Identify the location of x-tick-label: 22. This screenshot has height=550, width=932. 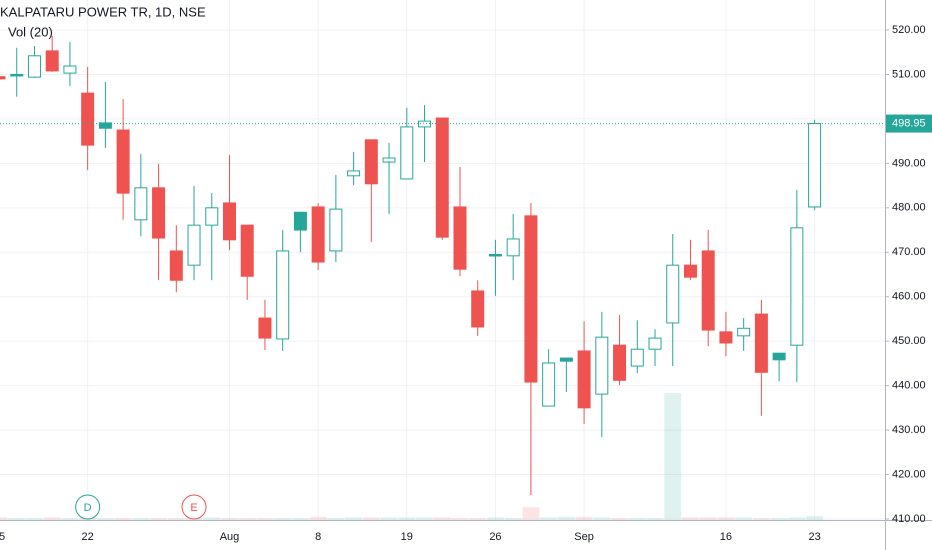
(88, 537).